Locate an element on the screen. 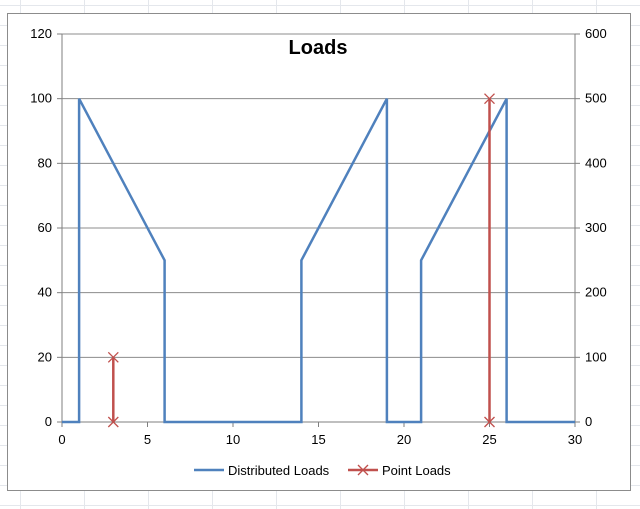 The height and width of the screenshot is (509, 640). point-load-marker-1-0-b is located at coordinates (489, 422).